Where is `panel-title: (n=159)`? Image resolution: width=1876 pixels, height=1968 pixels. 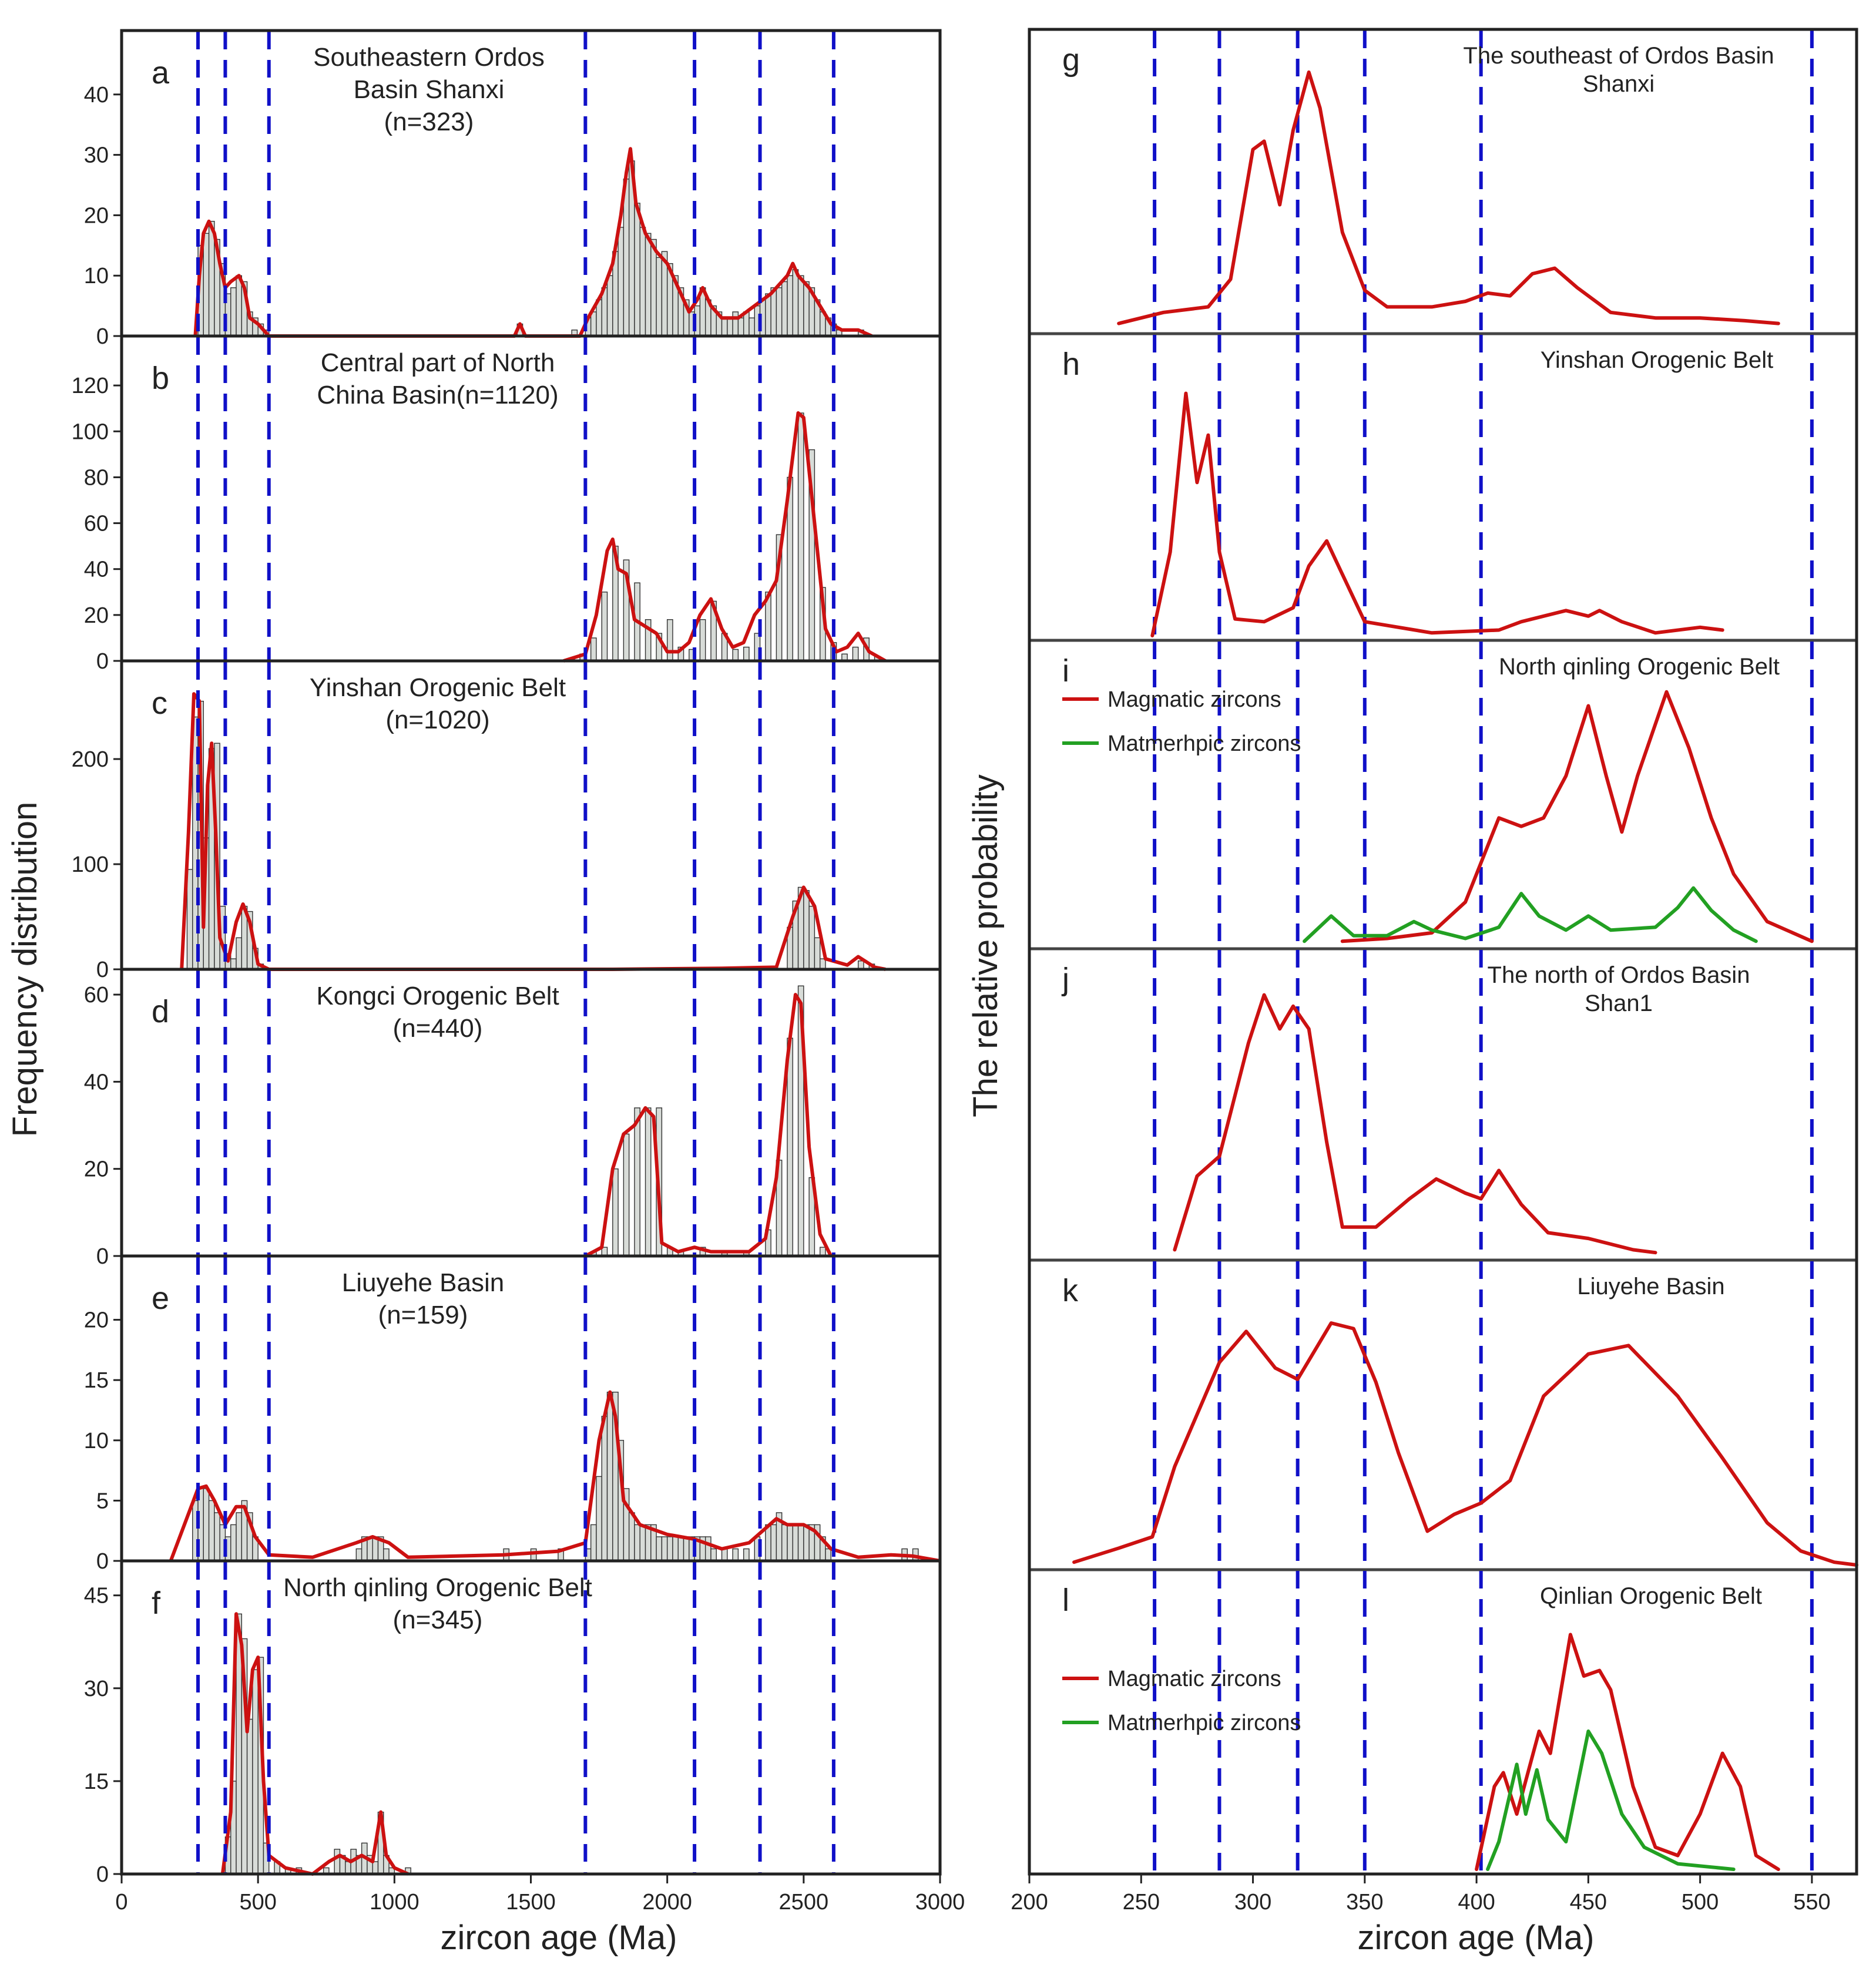
panel-title: (n=159) is located at coordinates (423, 1315).